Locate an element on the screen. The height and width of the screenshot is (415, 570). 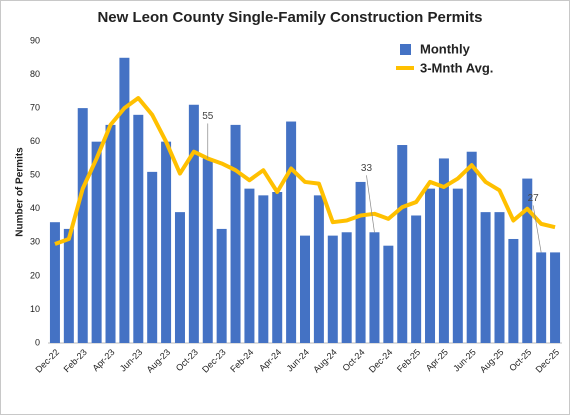
data-label: 27 is located at coordinates (534, 198).